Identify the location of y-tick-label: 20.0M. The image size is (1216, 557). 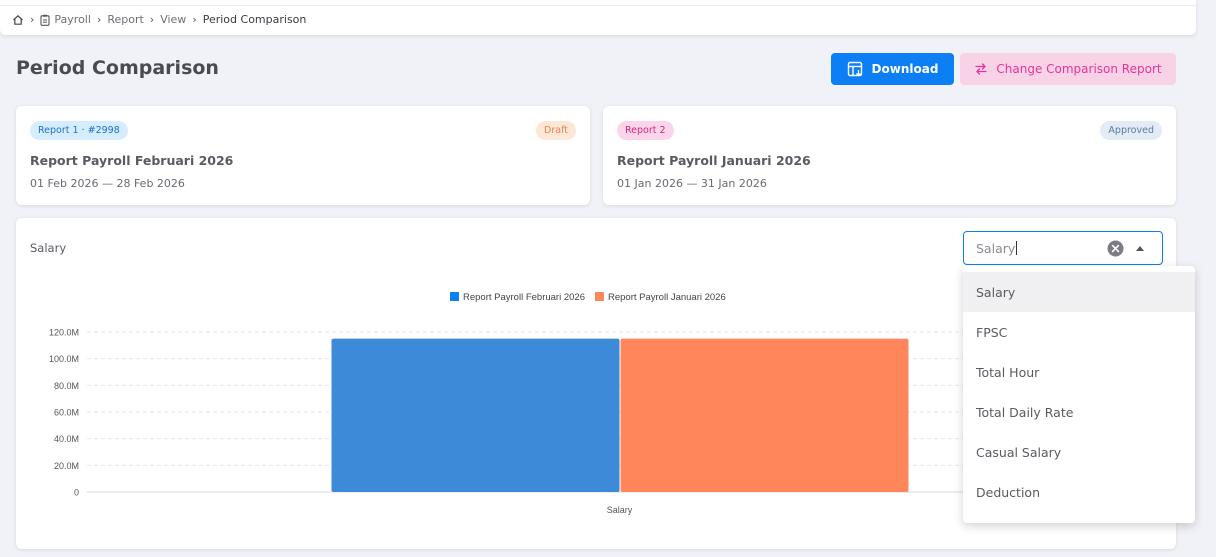
(66, 466).